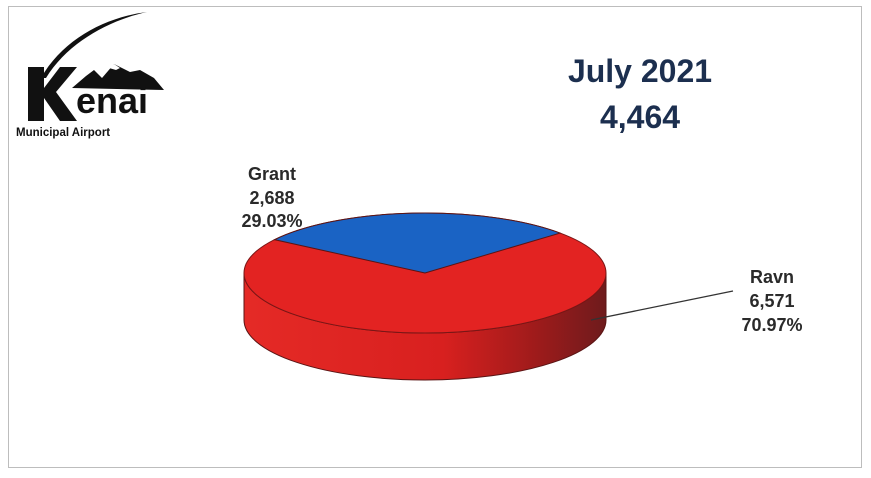  Describe the element at coordinates (63, 133) in the screenshot. I see `logo-subtitle: Municipal Airport` at that location.